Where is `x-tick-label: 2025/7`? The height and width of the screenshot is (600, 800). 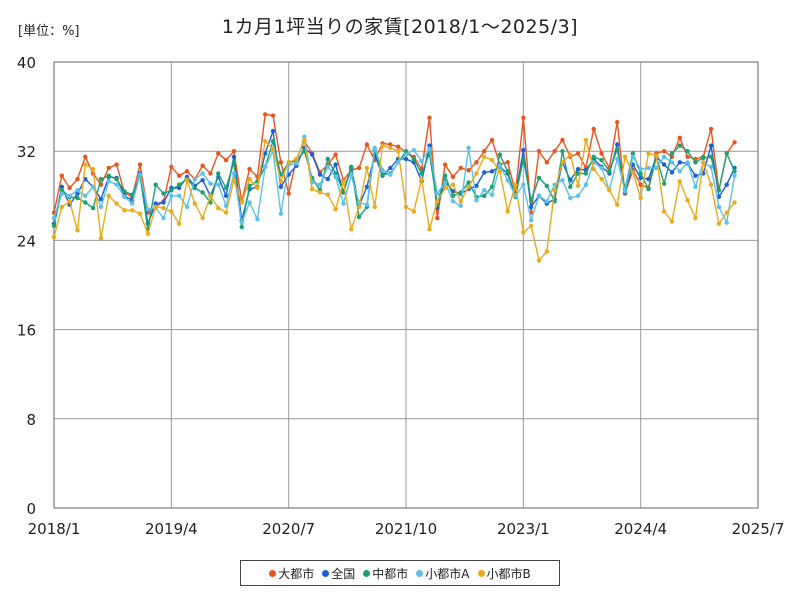 x-tick-label: 2025/7 is located at coordinates (758, 529).